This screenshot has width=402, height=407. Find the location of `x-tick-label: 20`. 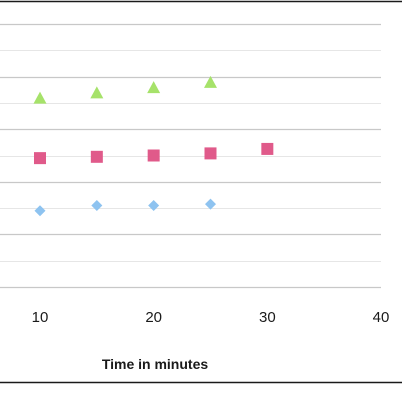

x-tick-label: 20 is located at coordinates (153, 317).